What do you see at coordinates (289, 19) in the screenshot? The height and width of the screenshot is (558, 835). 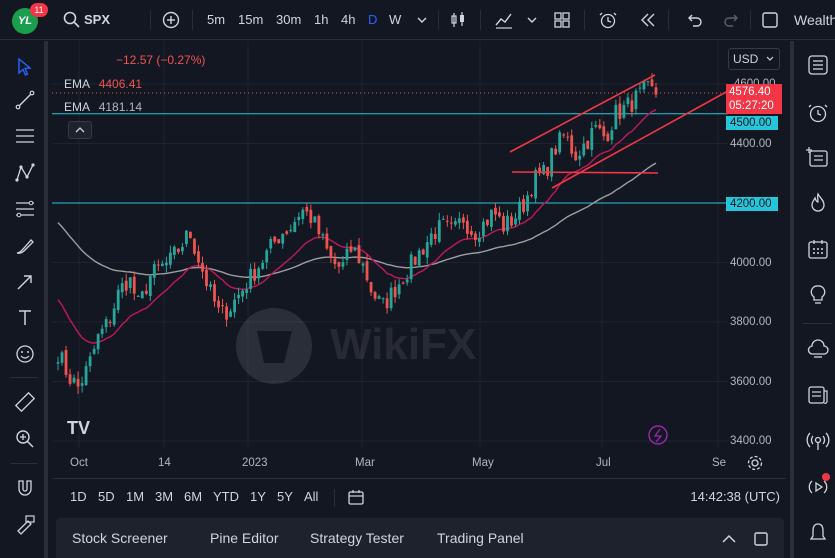 I see `interval-30m: 30m` at bounding box center [289, 19].